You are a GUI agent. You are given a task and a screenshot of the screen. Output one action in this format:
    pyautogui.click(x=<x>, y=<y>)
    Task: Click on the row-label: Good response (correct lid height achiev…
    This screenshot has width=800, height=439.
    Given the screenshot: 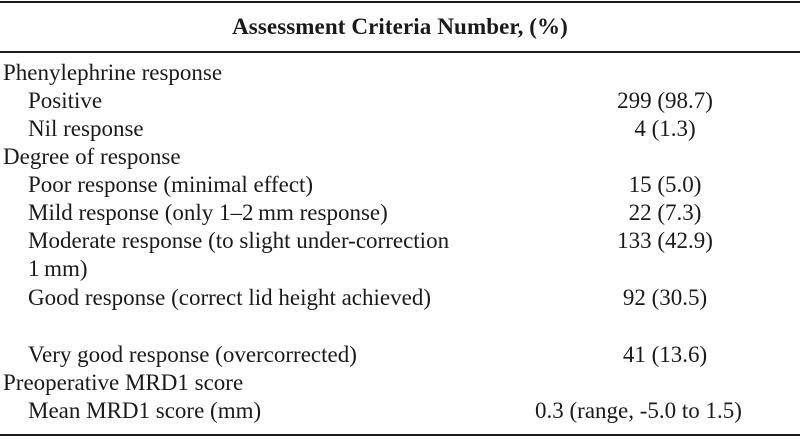 What is the action you would take?
    pyautogui.click(x=229, y=297)
    